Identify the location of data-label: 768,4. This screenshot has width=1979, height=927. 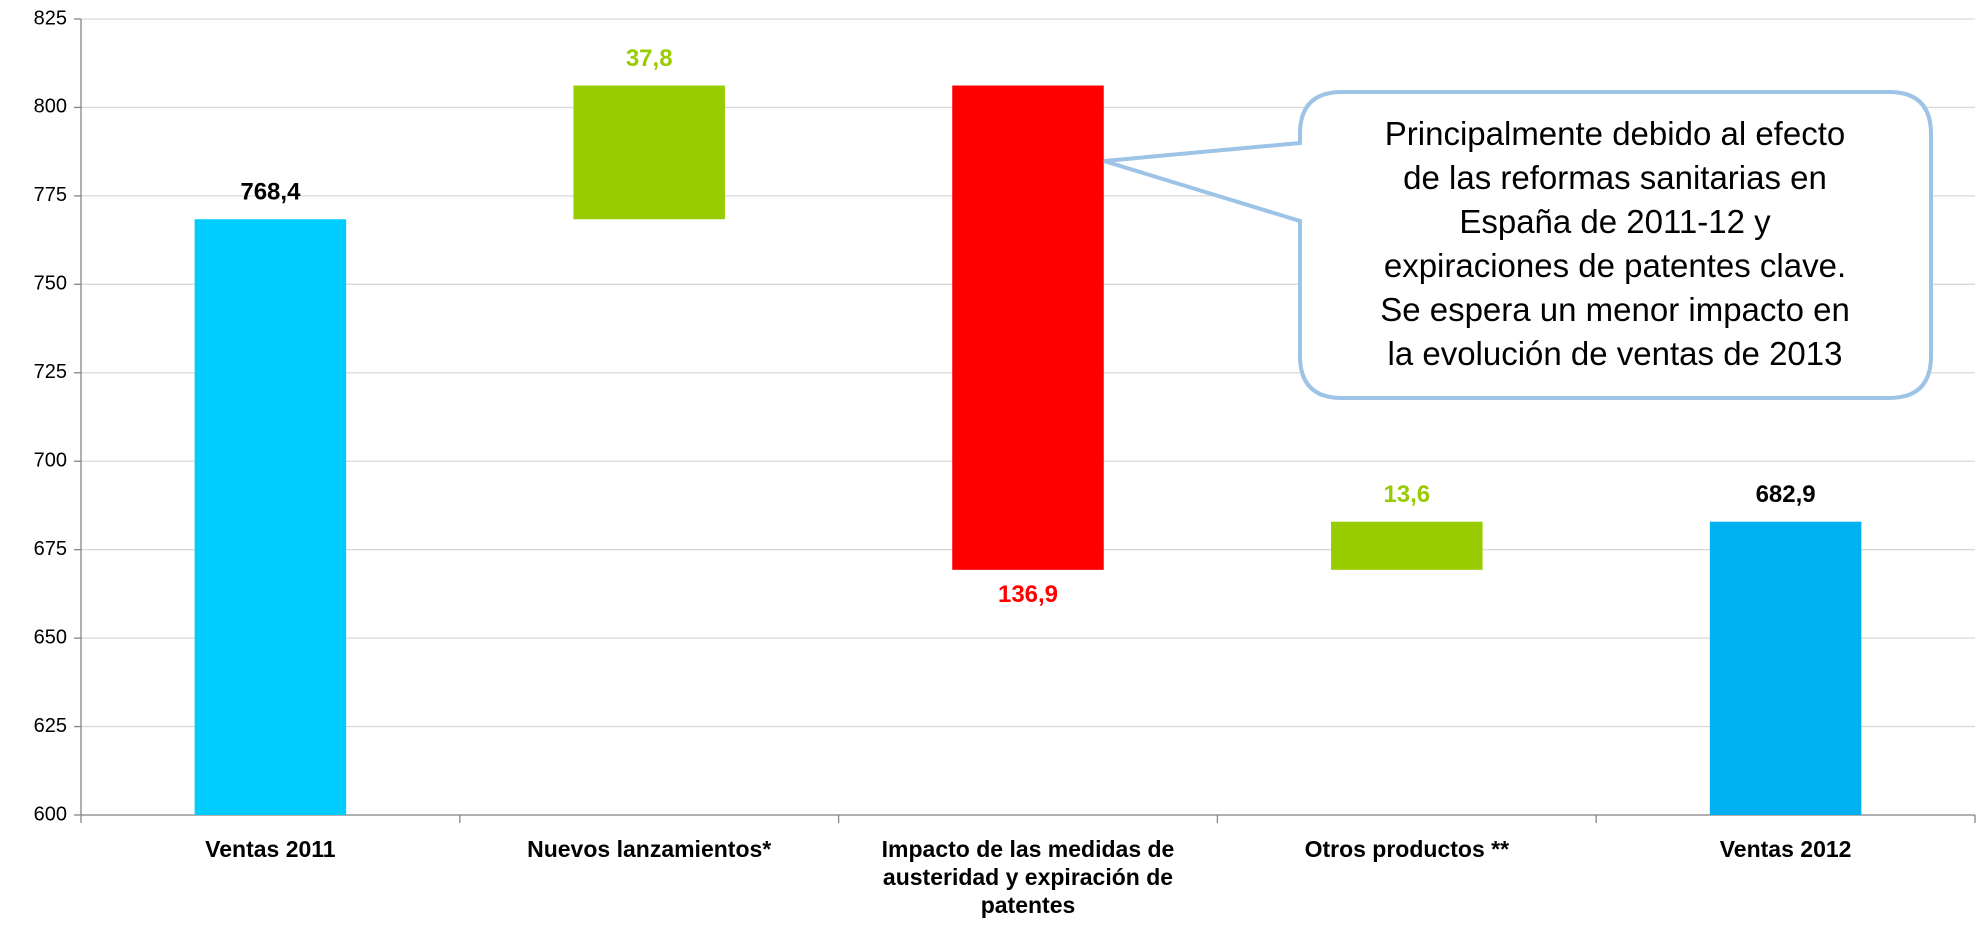
(270, 192).